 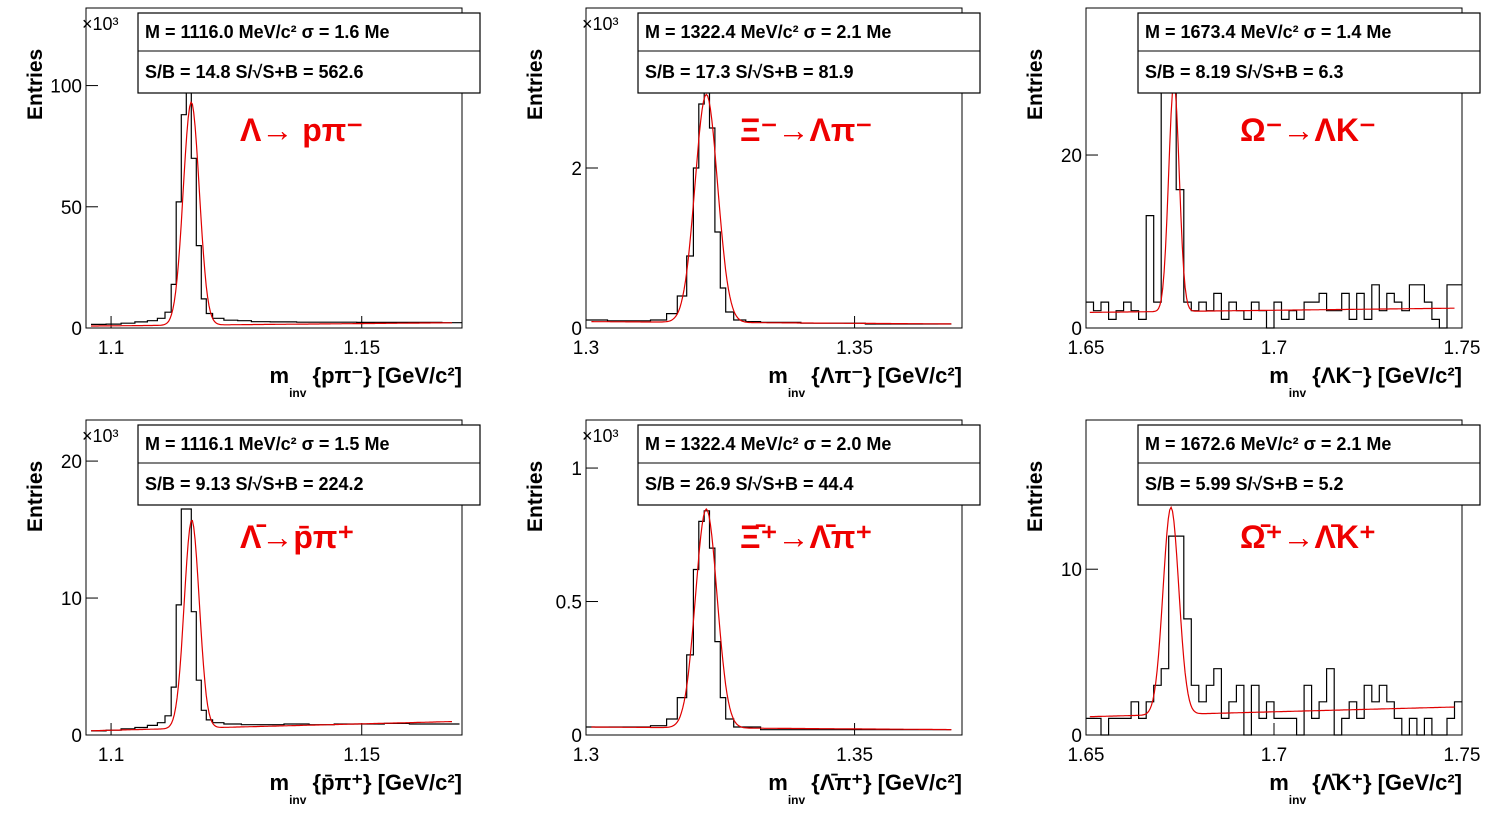 What do you see at coordinates (1365, 788) in the screenshot?
I see `x-axis-label: minv {Λ̄K⁺} [GeV/c²]` at bounding box center [1365, 788].